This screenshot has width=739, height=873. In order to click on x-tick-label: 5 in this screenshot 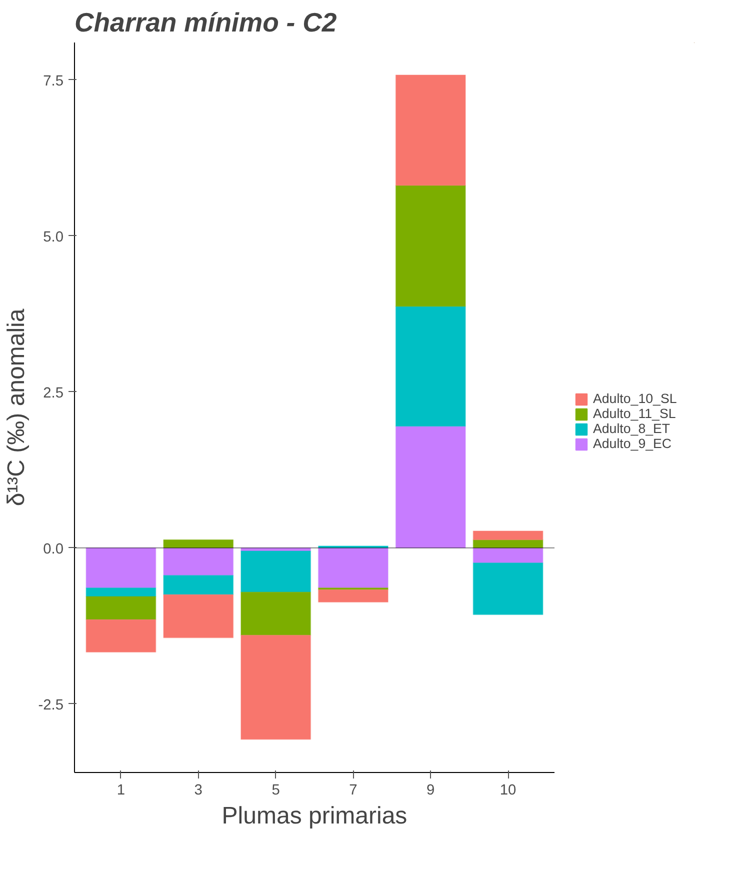, I will do `click(276, 790)`.